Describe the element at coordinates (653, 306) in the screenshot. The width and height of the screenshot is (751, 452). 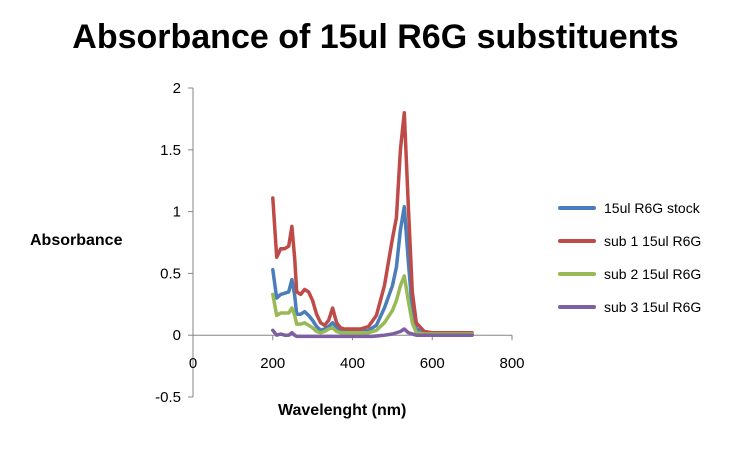
I see `legend-label-3: sub 3 15ul R6G` at that location.